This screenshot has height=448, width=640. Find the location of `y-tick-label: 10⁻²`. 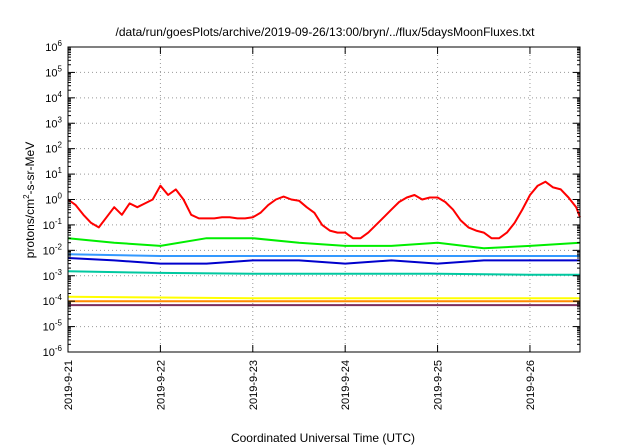

y-tick-label: 10⁻² is located at coordinates (53, 249).